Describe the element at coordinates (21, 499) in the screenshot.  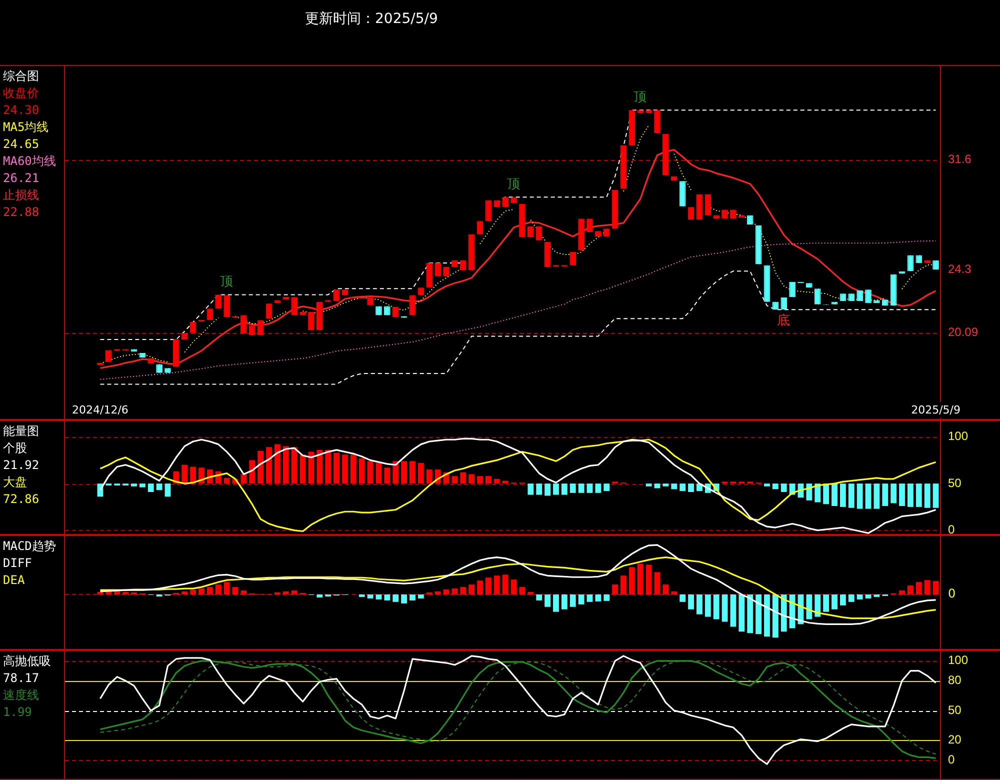
I see `text: 72.86` at that location.